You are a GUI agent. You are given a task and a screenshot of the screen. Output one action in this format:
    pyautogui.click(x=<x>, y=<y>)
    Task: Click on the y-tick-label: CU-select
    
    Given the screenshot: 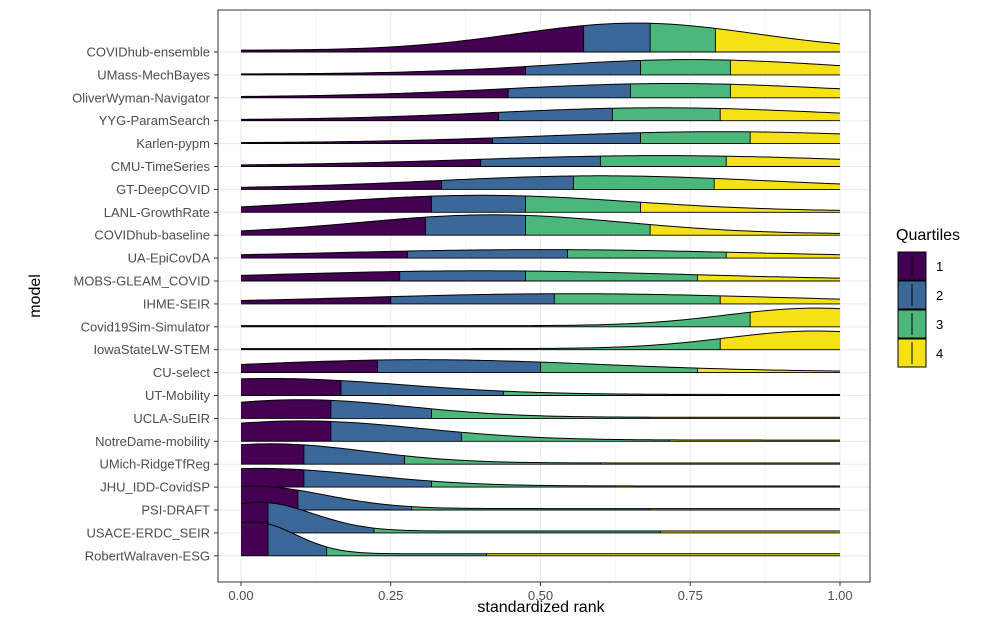 What is the action you would take?
    pyautogui.click(x=181, y=372)
    